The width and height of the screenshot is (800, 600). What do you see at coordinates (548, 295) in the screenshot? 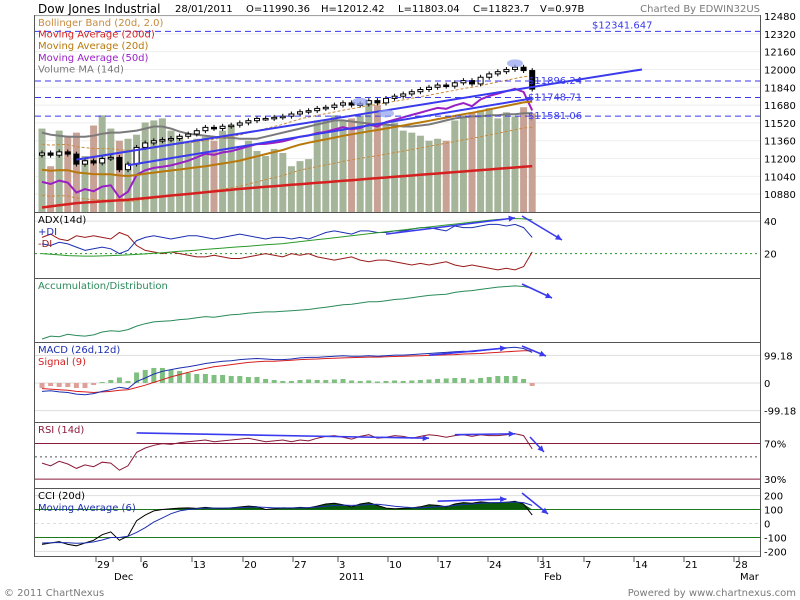
I see `accum-down-arrow-head` at bounding box center [548, 295].